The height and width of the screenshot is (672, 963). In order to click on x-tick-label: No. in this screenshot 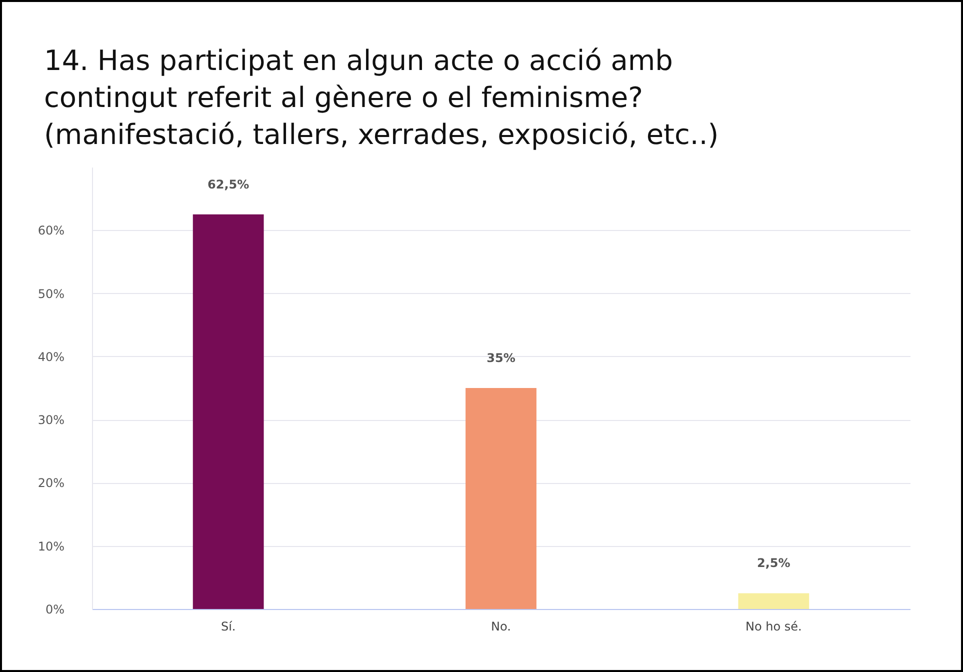, I will do `click(501, 627)`.